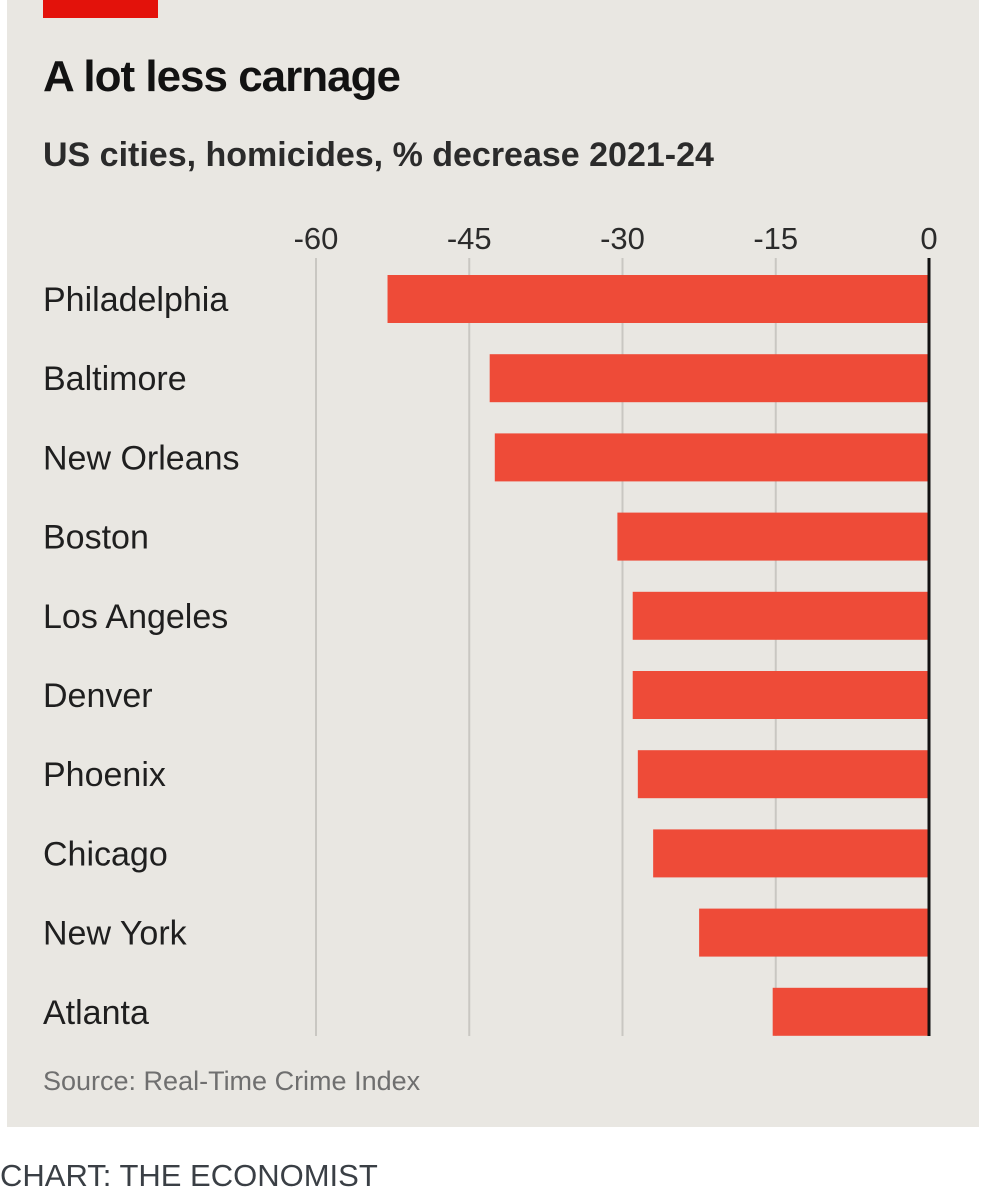 Image resolution: width=994 pixels, height=1200 pixels. I want to click on x-tick-label: -30, so click(622, 238).